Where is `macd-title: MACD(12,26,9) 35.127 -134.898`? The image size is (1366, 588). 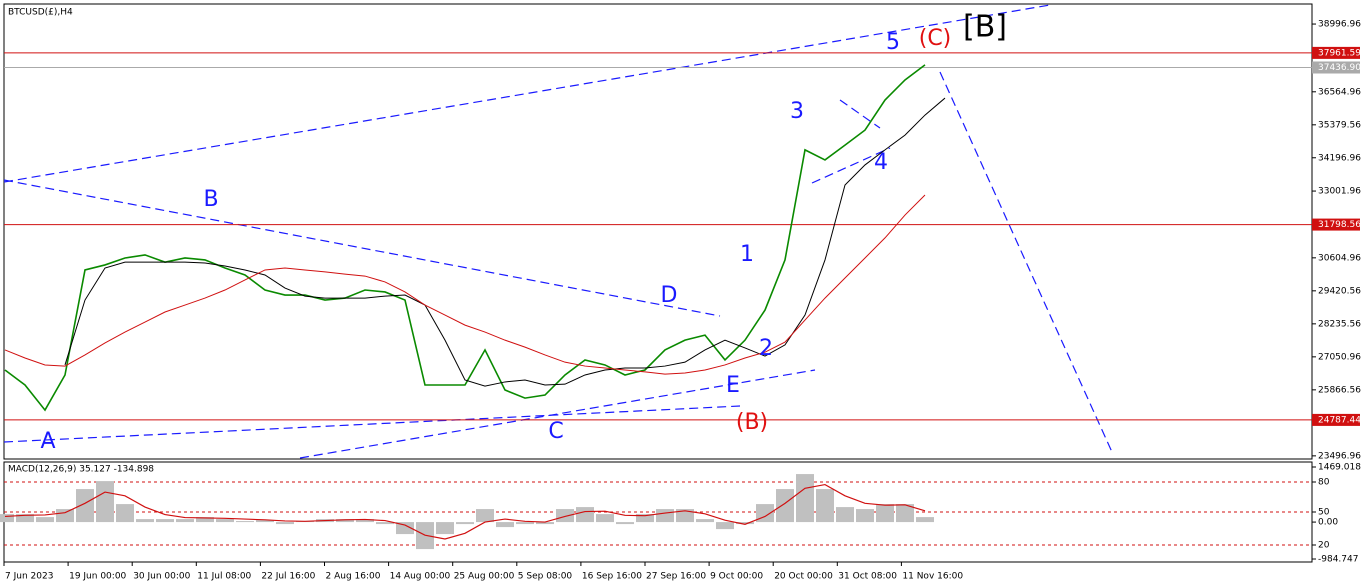
macd-title: MACD(12,26,9) 35.127 -134.898 is located at coordinates (81, 470).